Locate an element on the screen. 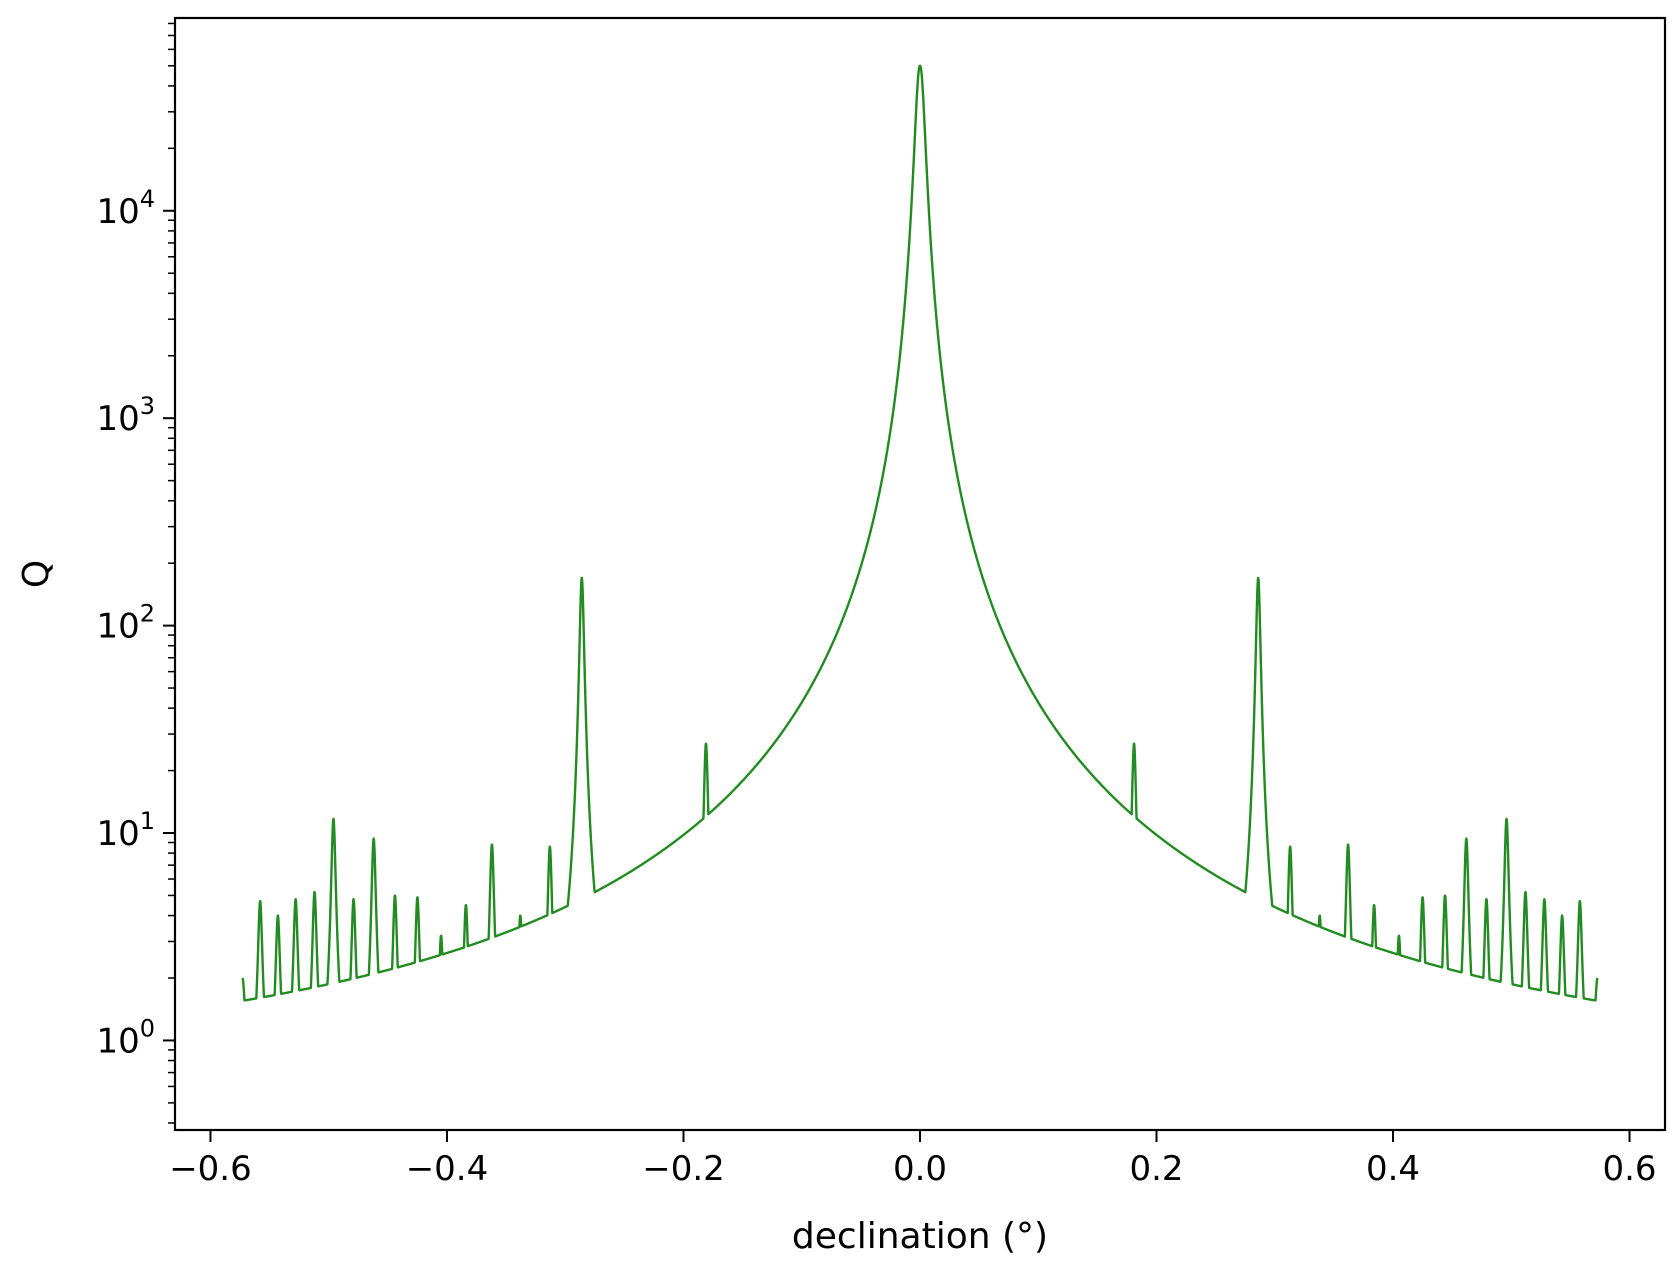  y-axis-label: Q is located at coordinates (36, 574).